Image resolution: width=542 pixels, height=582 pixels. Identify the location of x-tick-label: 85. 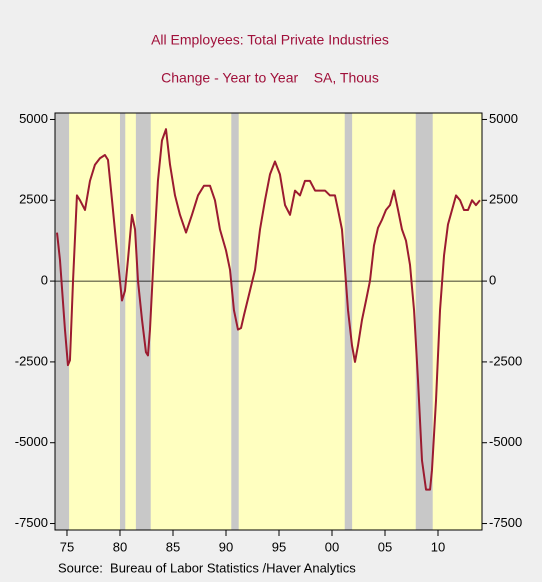
(173, 546).